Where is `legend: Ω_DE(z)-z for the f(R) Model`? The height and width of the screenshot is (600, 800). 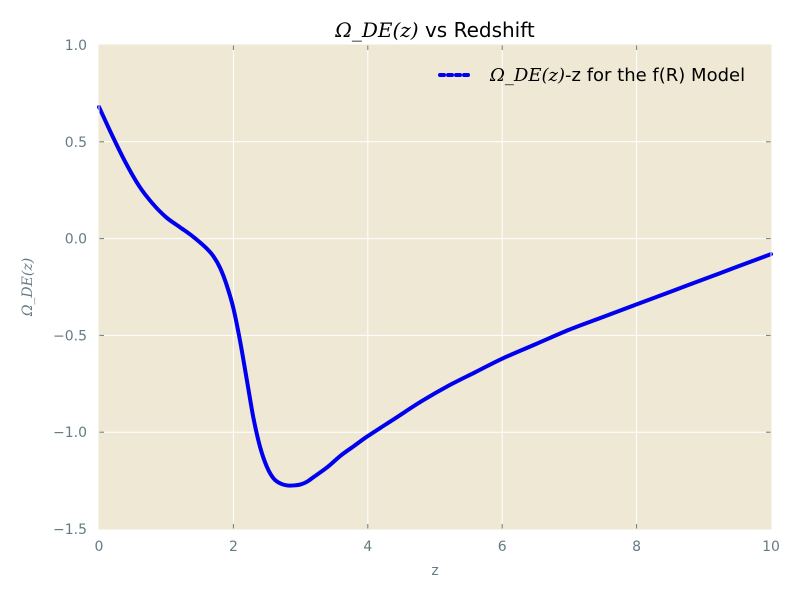
legend: Ω_DE(z)-z for the f(R) Model is located at coordinates (591, 75).